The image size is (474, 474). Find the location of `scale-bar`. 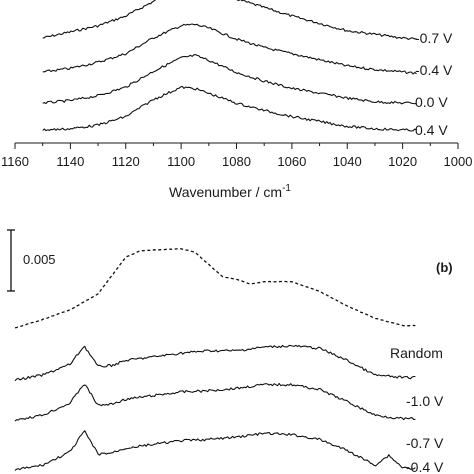

scale-bar is located at coordinates (11, 260).